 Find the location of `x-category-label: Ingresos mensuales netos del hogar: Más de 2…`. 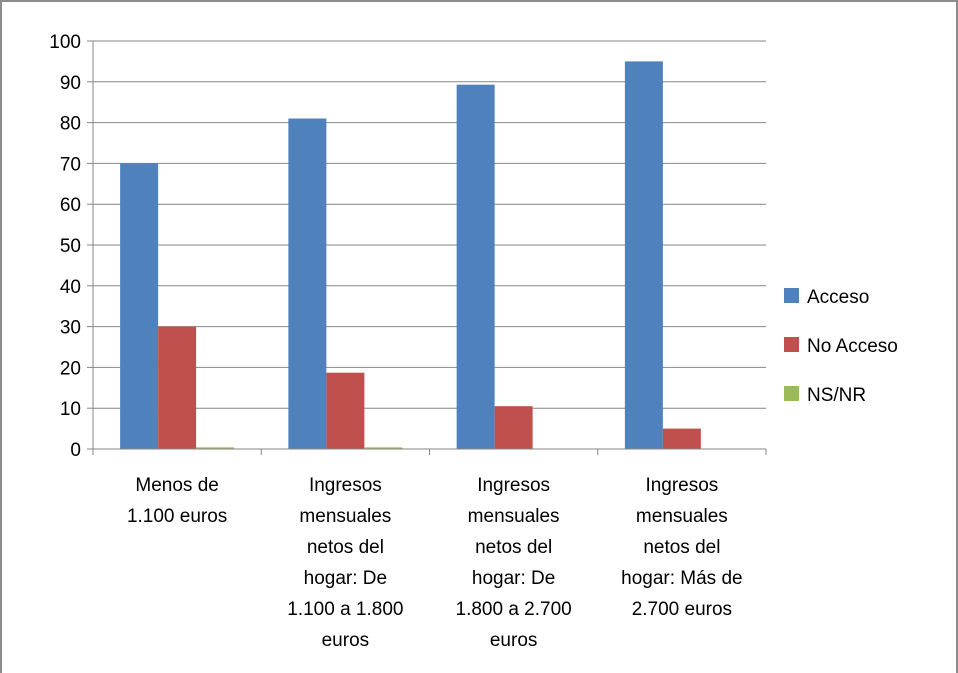

x-category-label: Ingresos mensuales netos del hogar: Más de 2… is located at coordinates (681, 547).